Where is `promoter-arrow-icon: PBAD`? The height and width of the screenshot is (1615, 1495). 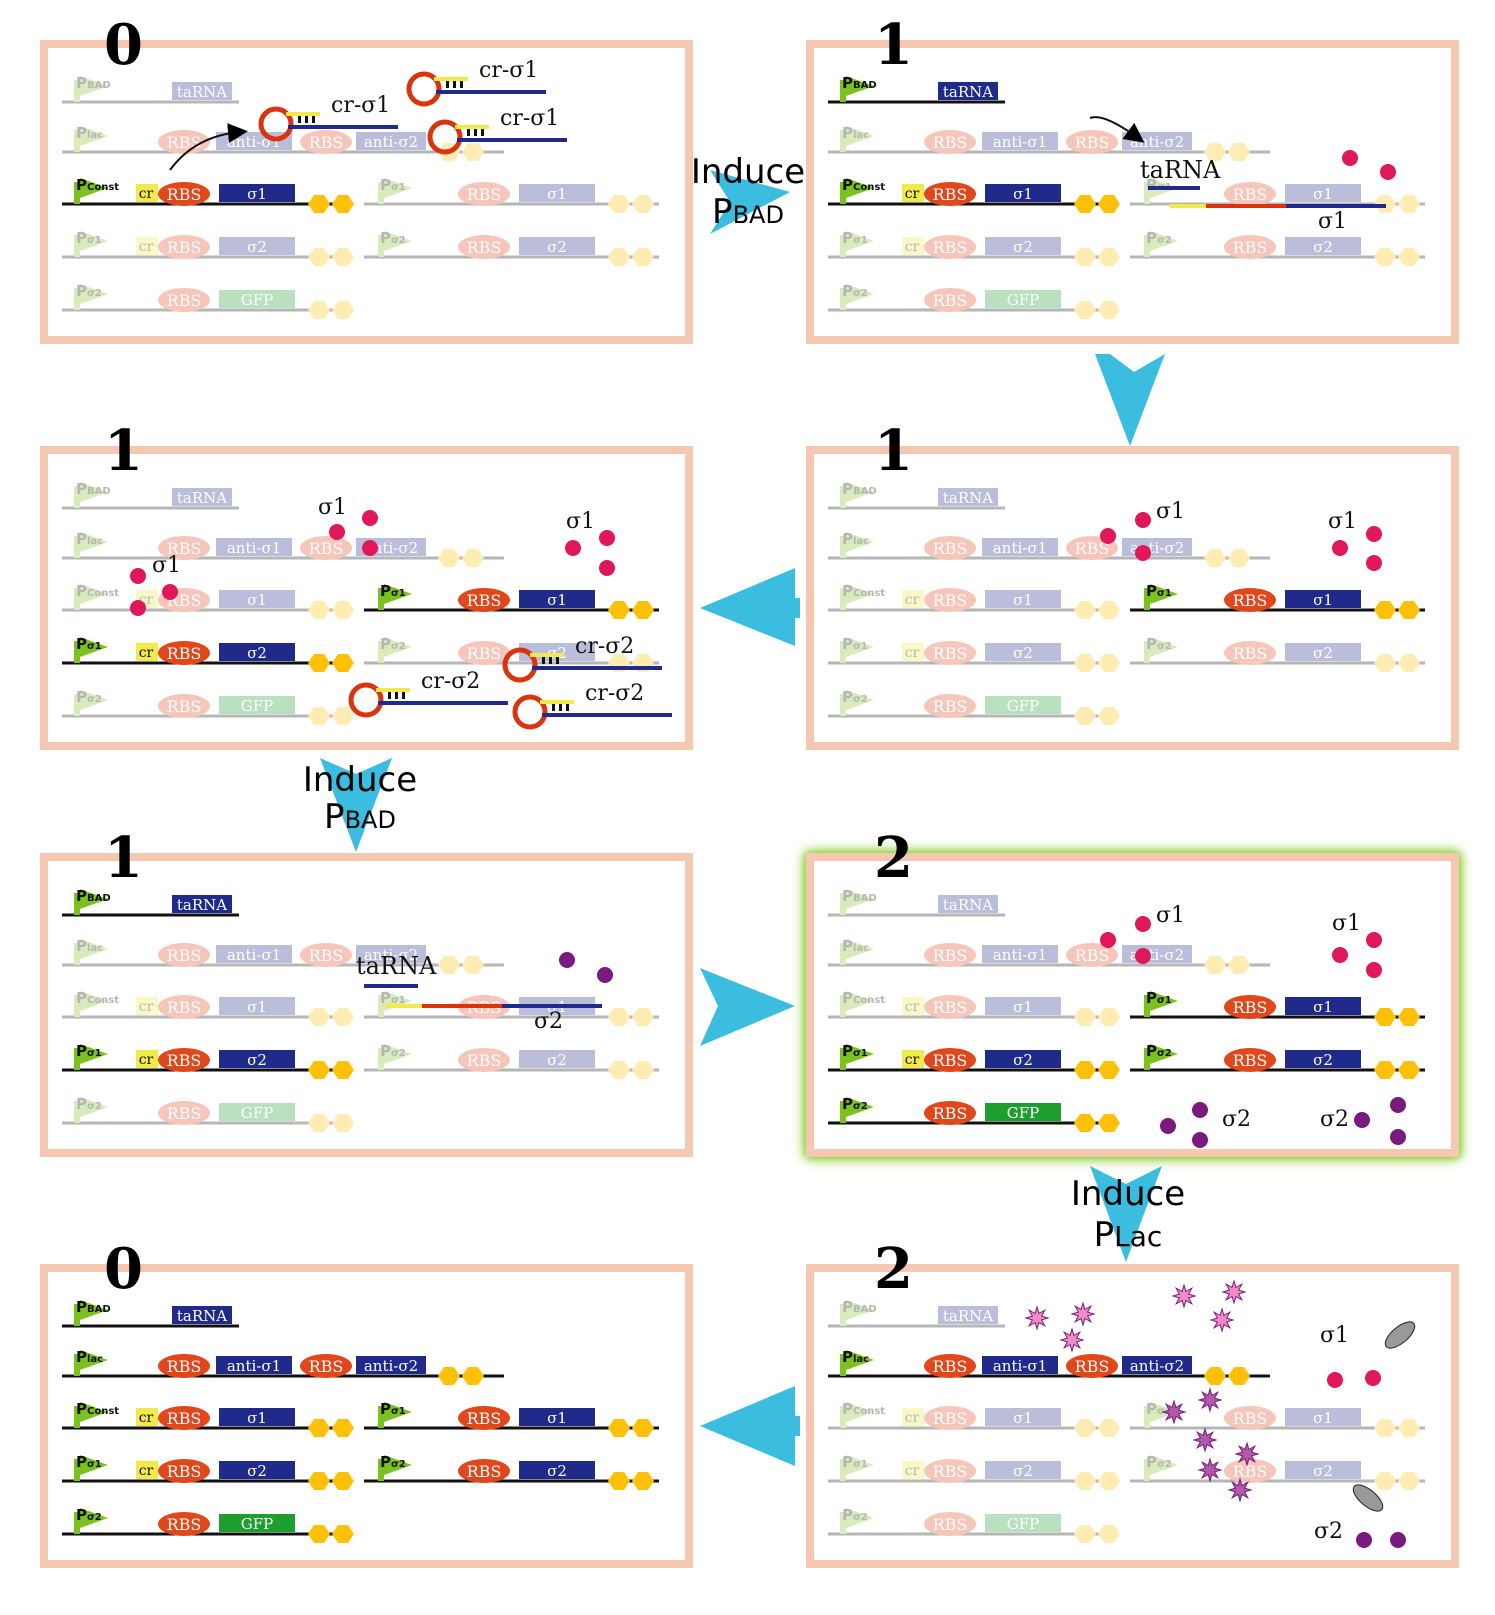
promoter-arrow-icon: PBAD is located at coordinates (92, 88).